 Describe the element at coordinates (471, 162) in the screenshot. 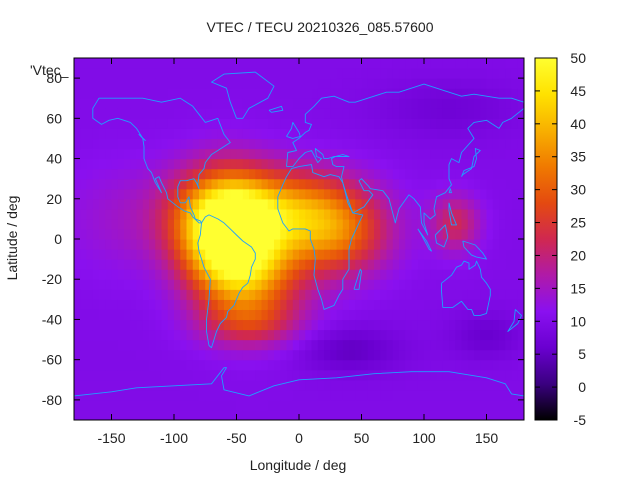

I see `coastline` at that location.